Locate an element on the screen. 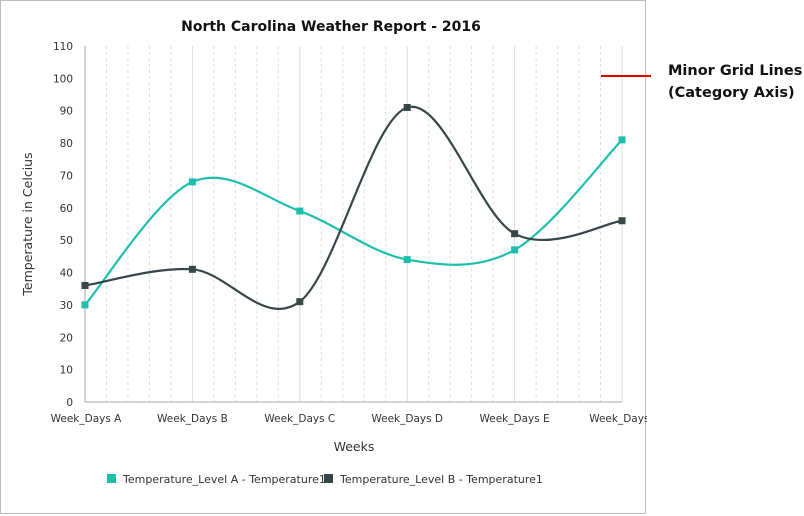  y-tick-label: 80 is located at coordinates (66, 144).